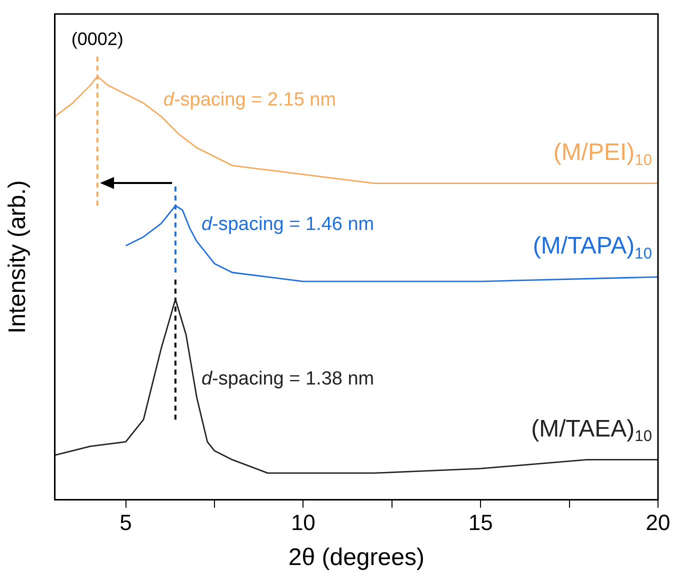  What do you see at coordinates (126, 523) in the screenshot?
I see `x-tick-label: 5` at bounding box center [126, 523].